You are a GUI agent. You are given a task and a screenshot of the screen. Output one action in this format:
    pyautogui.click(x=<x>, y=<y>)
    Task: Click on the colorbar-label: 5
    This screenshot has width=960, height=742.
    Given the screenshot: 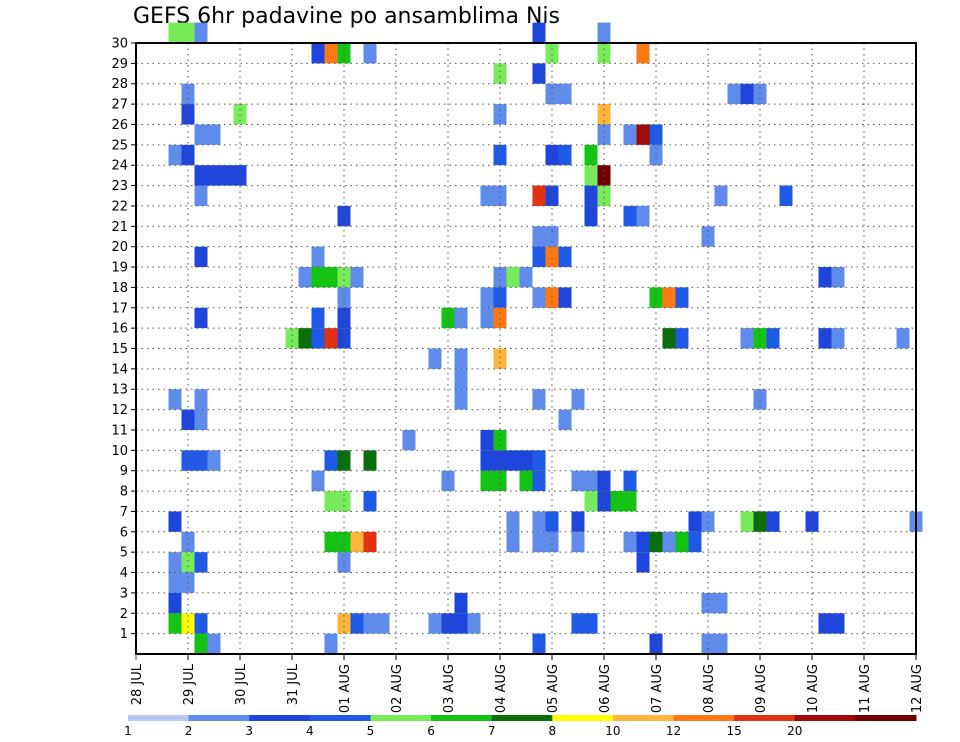 What is the action you would take?
    pyautogui.click(x=371, y=731)
    